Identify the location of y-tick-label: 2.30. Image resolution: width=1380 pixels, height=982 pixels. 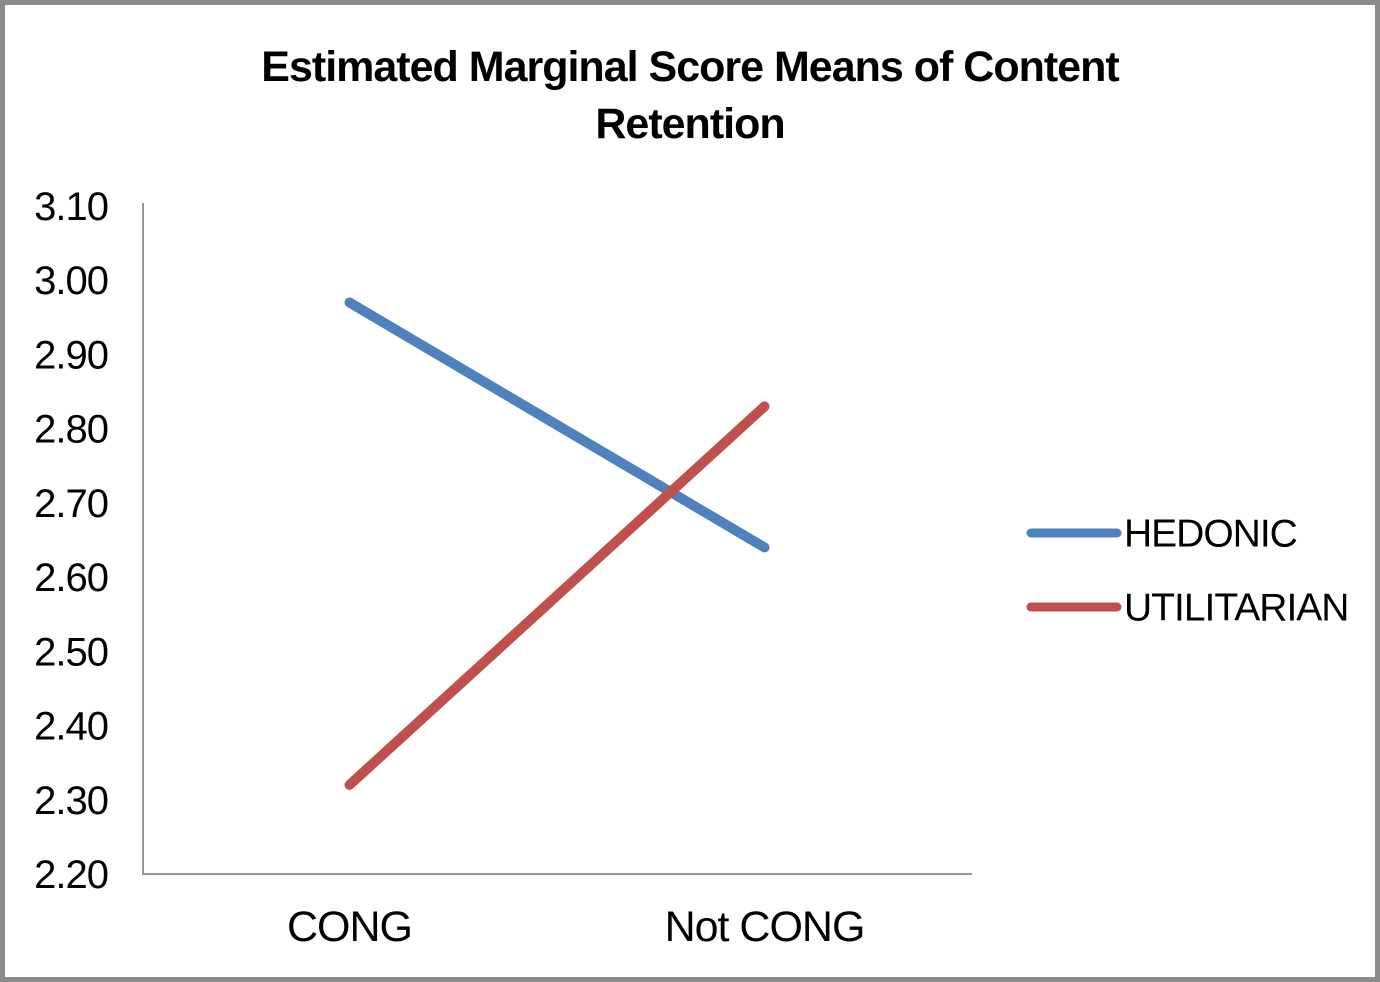
(71, 801).